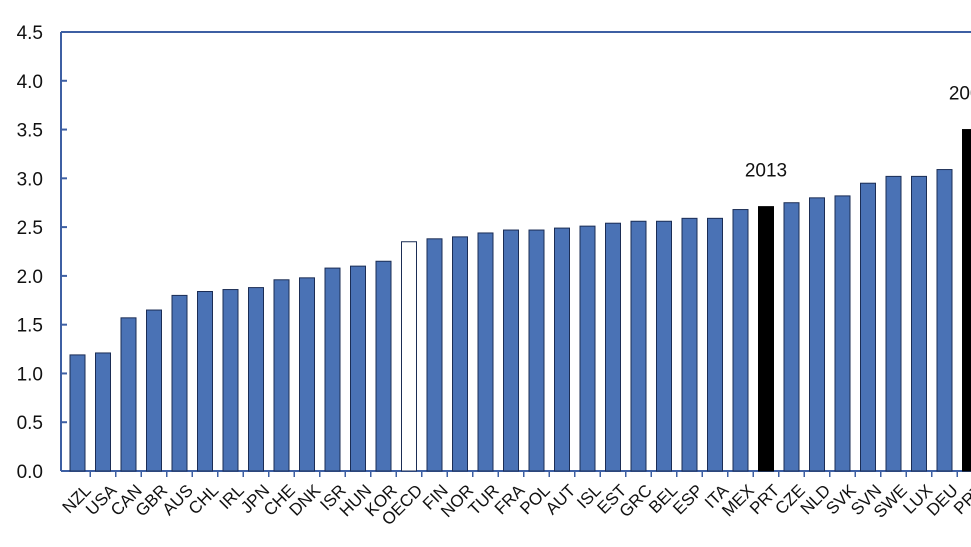  Describe the element at coordinates (460, 354) in the screenshot. I see `bar-nor` at that location.